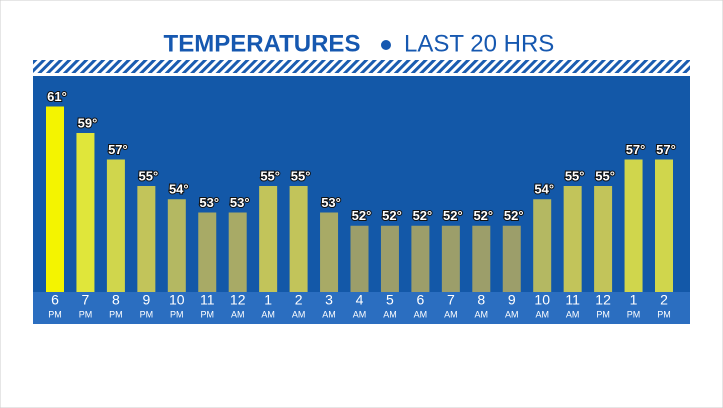 The width and height of the screenshot is (723, 408). Describe the element at coordinates (390, 300) in the screenshot. I see `x-tick-label: 5` at that location.